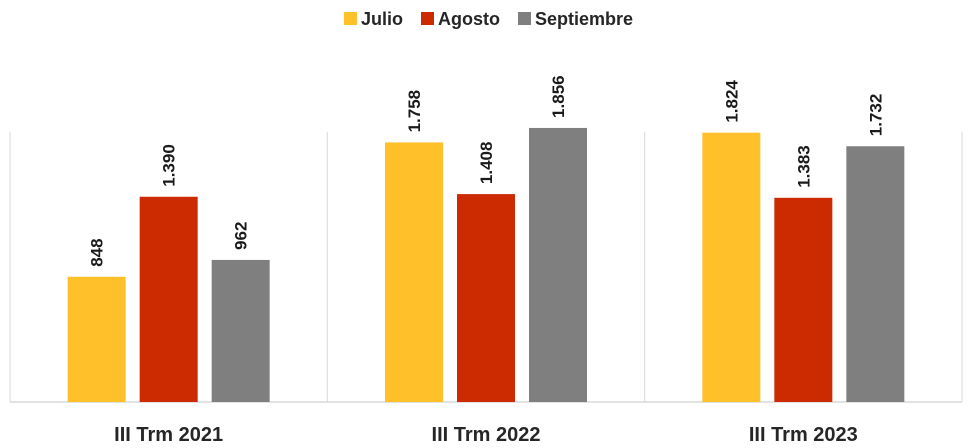  What do you see at coordinates (584, 19) in the screenshot?
I see `legend-label: Septiembre` at bounding box center [584, 19].